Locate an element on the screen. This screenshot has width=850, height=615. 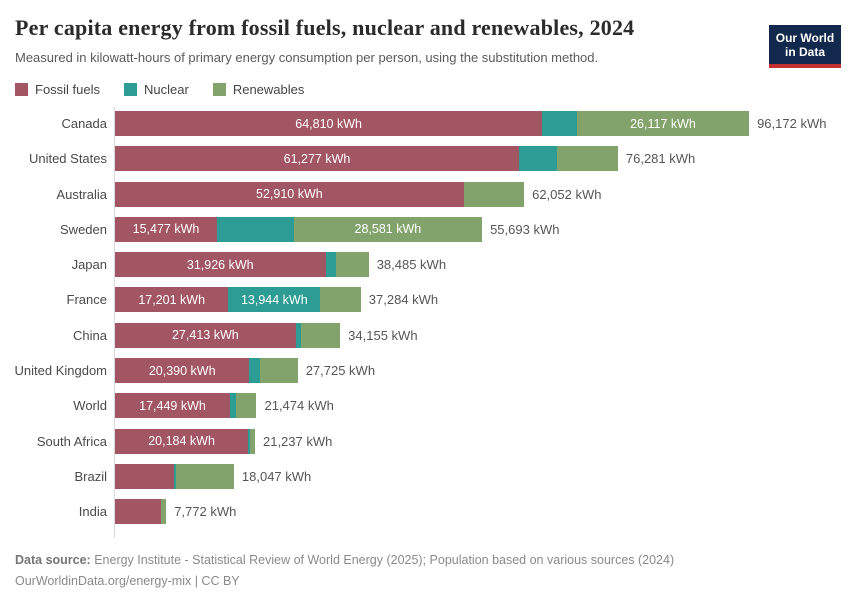
bar-segment-fossil: 27,413 kWh is located at coordinates (205, 335).